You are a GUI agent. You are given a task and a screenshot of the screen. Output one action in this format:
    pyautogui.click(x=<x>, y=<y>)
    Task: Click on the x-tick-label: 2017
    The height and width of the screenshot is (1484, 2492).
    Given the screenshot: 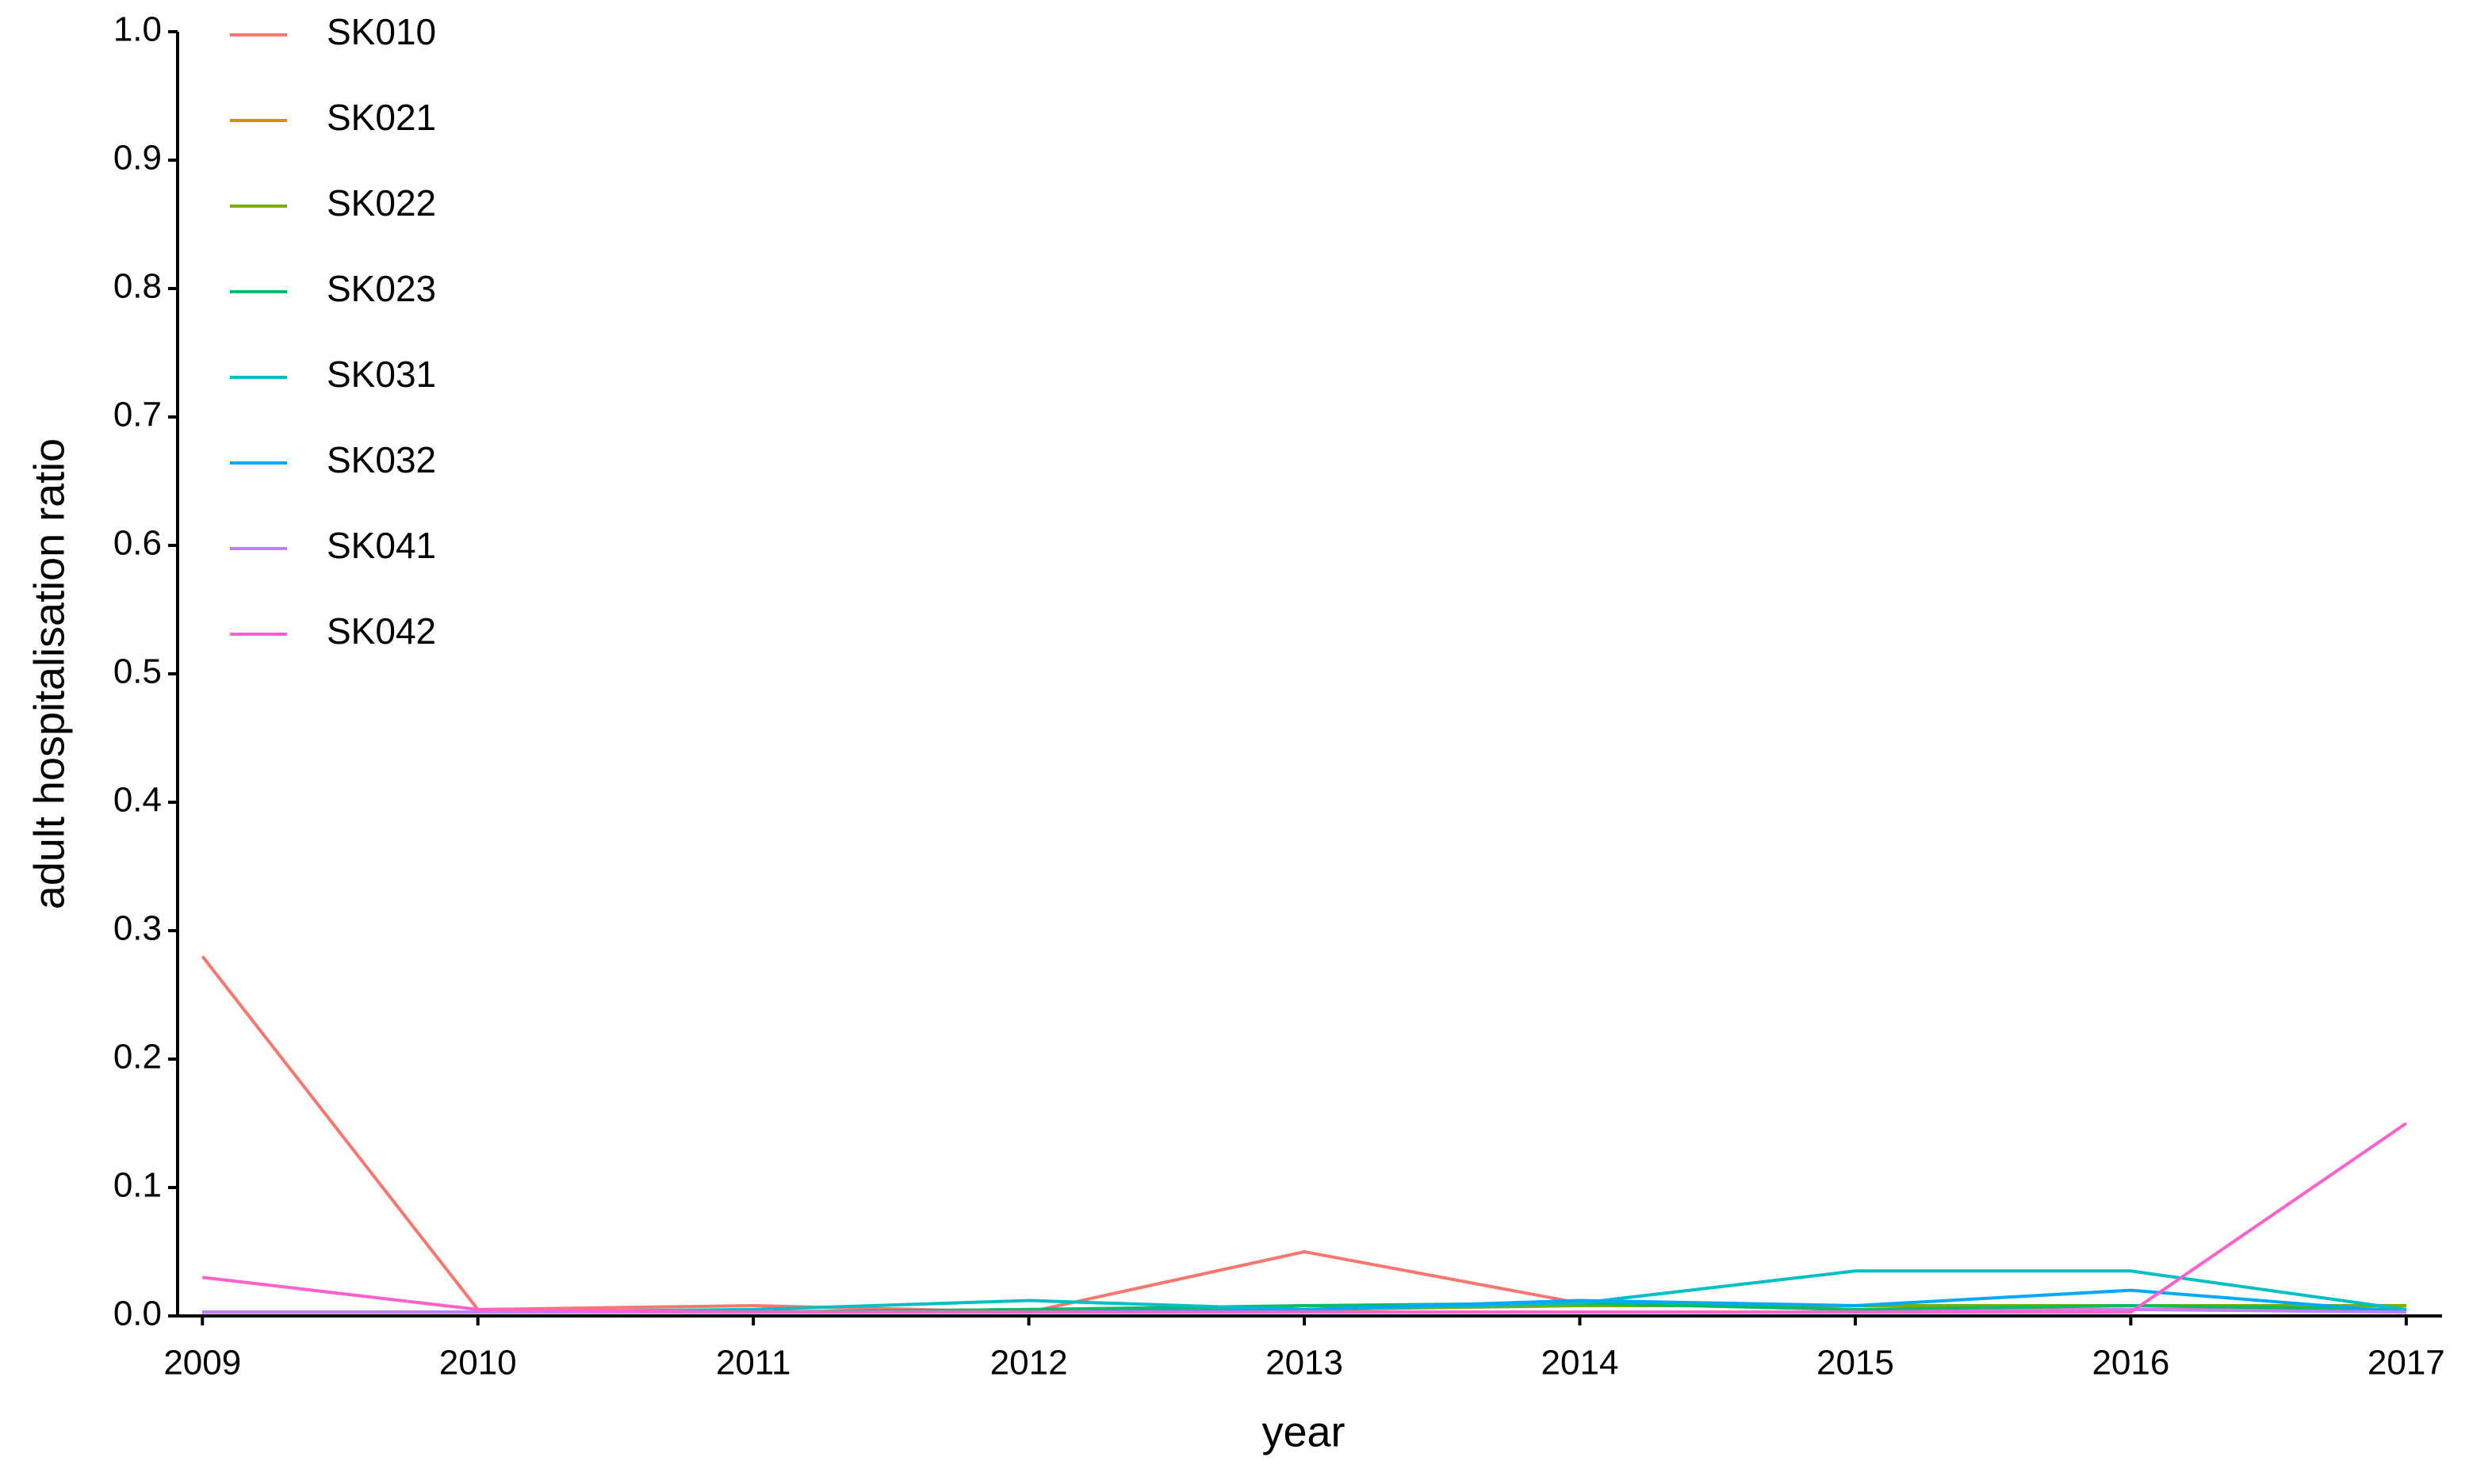 What is the action you would take?
    pyautogui.click(x=2406, y=1363)
    